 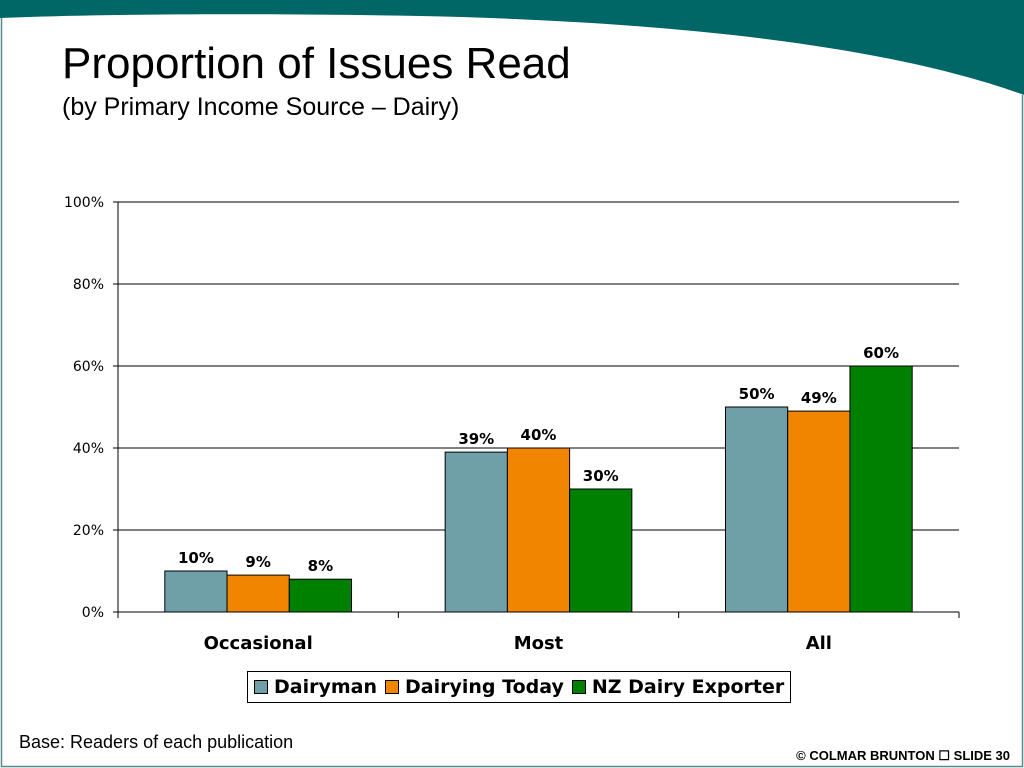 What do you see at coordinates (688, 687) in the screenshot?
I see `legend-label-nz-dairy-exporter: NZ Dairy Exporter` at bounding box center [688, 687].